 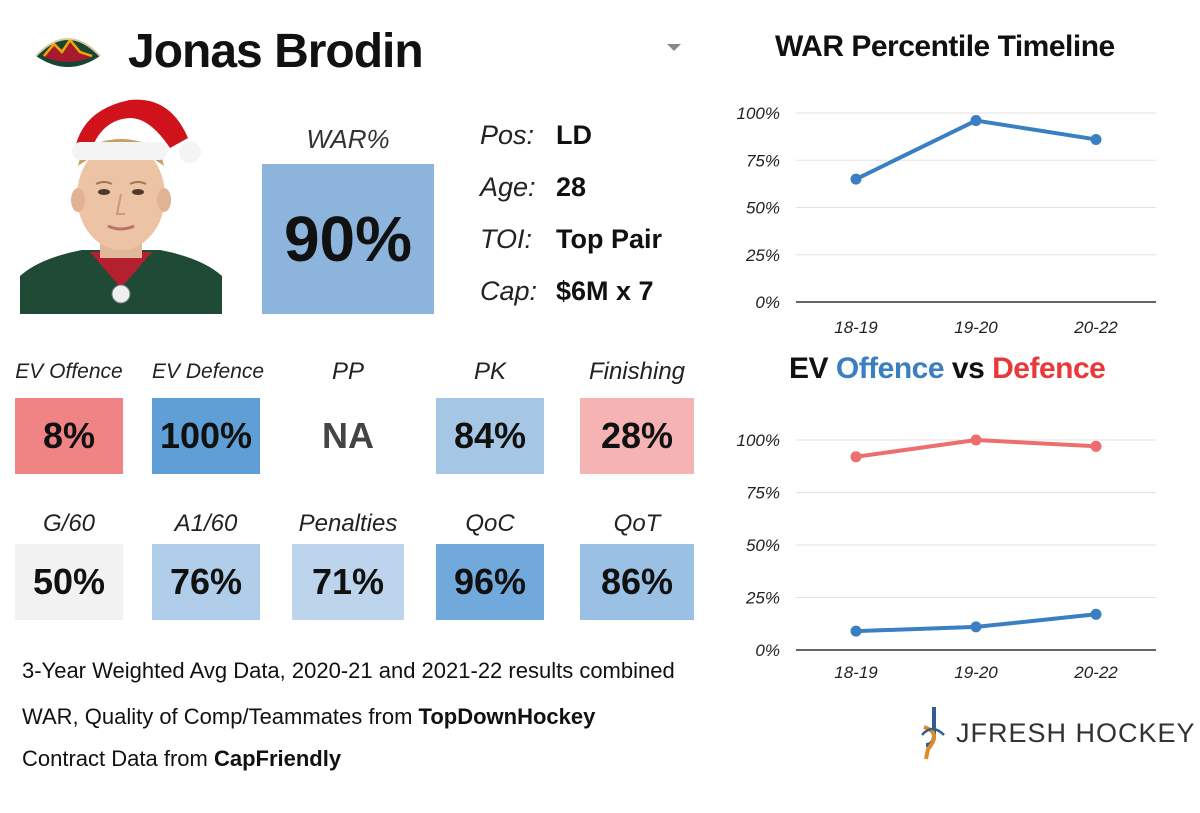 I want to click on info-row-pos: Pos: LD, so click(x=536, y=135).